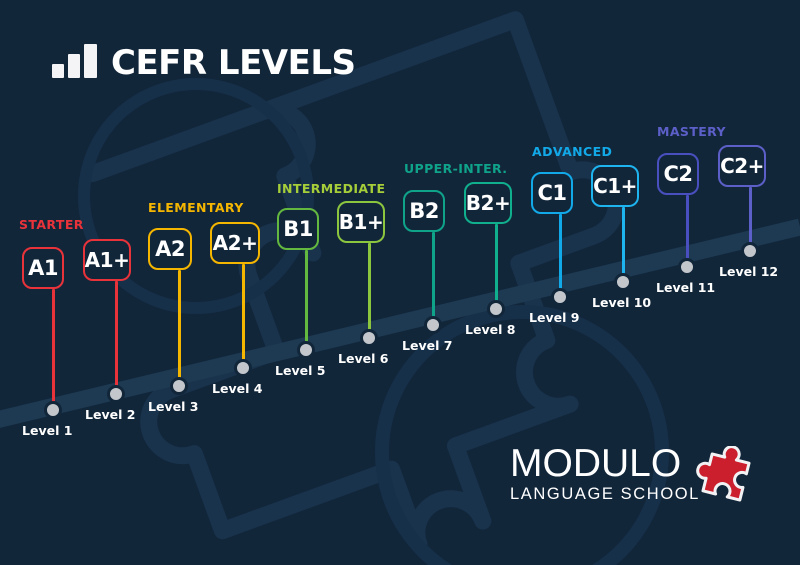 This screenshot has width=800, height=565. What do you see at coordinates (622, 302) in the screenshot?
I see `level-number-label: Level 10` at bounding box center [622, 302].